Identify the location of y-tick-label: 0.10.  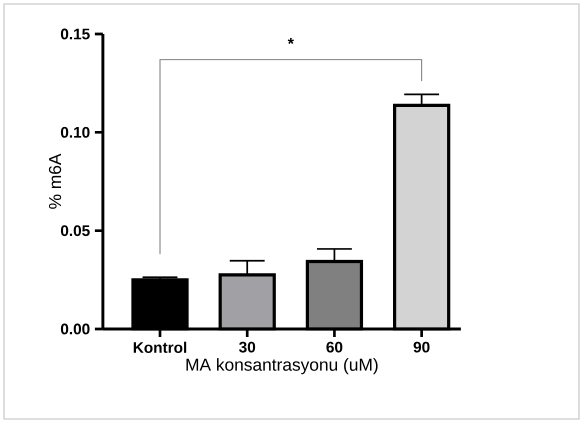
(75, 132).